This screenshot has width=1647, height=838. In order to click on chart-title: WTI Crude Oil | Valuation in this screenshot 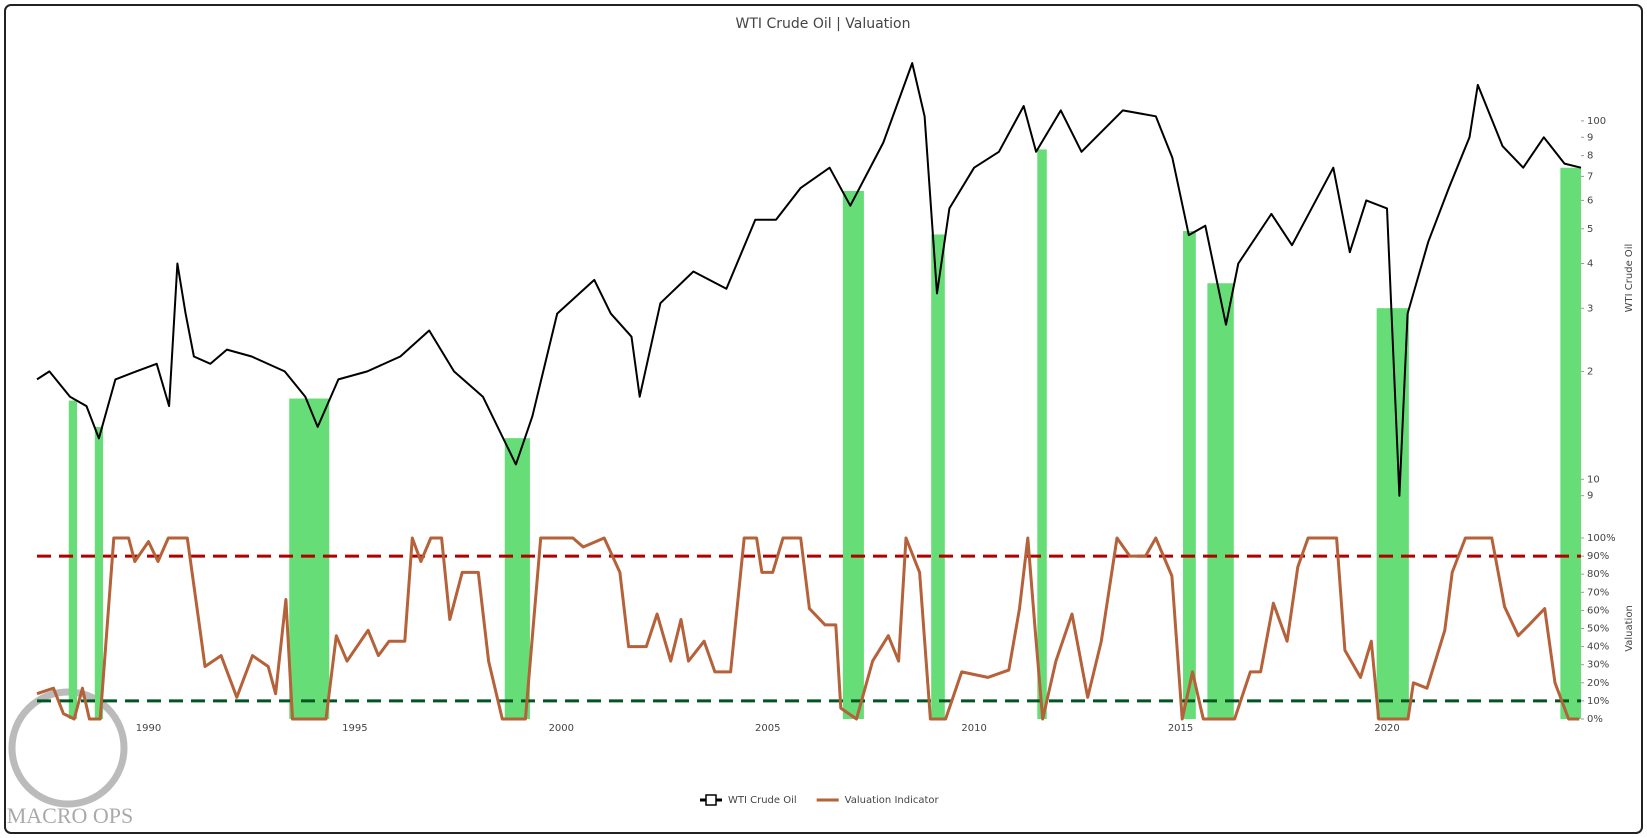, I will do `click(823, 24)`.